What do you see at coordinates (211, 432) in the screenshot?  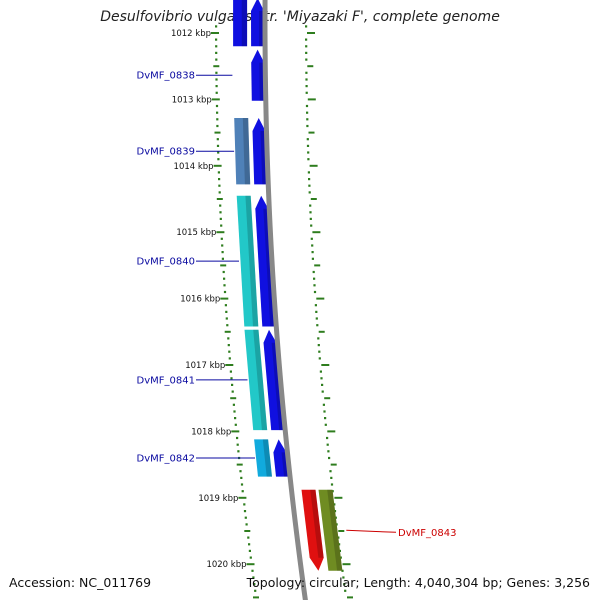 I see `scale-tick-label: 1018 kbp` at bounding box center [211, 432].